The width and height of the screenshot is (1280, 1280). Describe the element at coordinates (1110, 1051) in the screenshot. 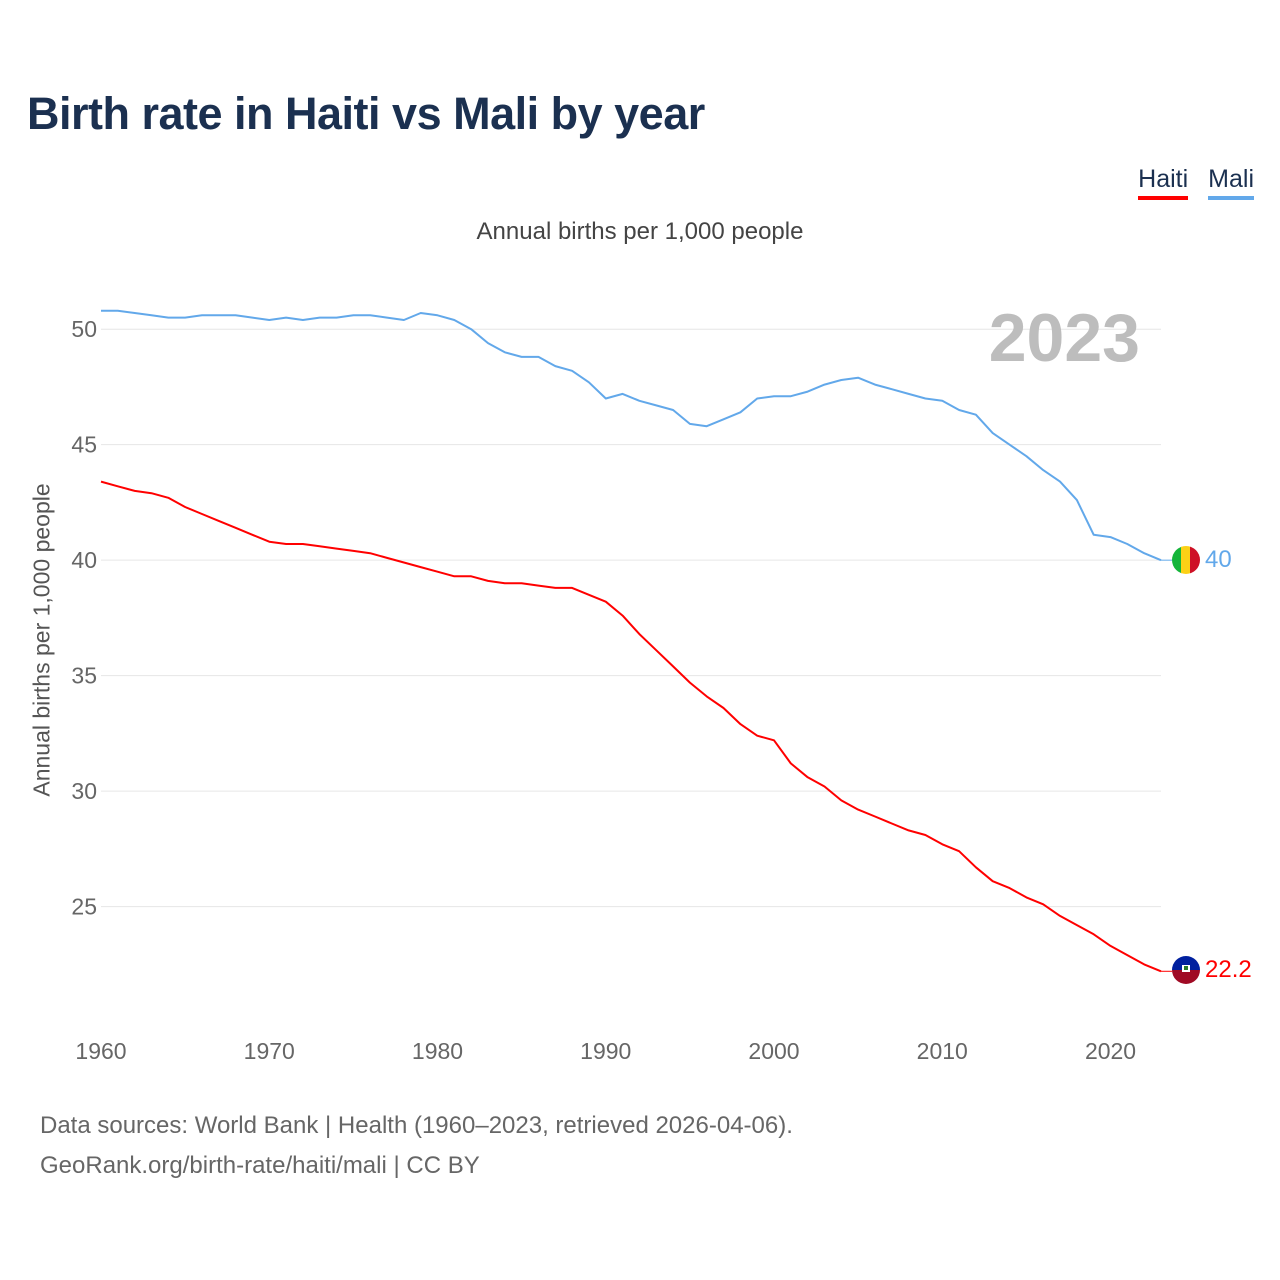

I see `x-tick-label: 2020` at that location.